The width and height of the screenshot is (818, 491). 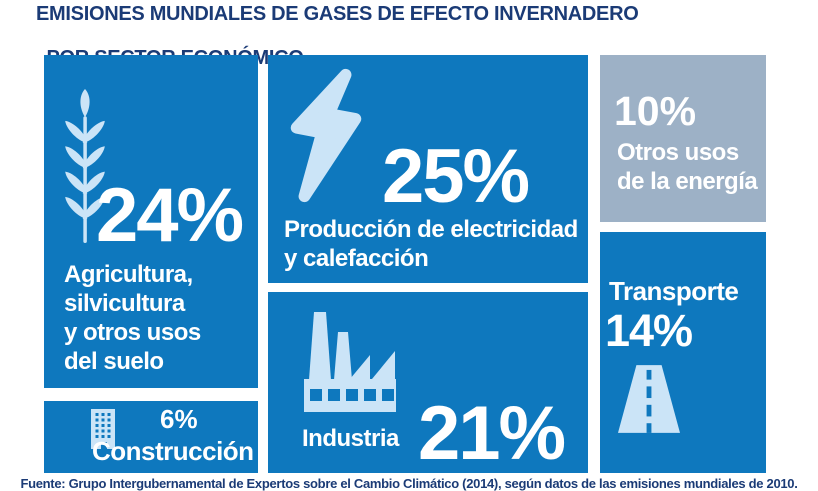 I want to click on tile-industry: Industria 21%, so click(x=428, y=382).